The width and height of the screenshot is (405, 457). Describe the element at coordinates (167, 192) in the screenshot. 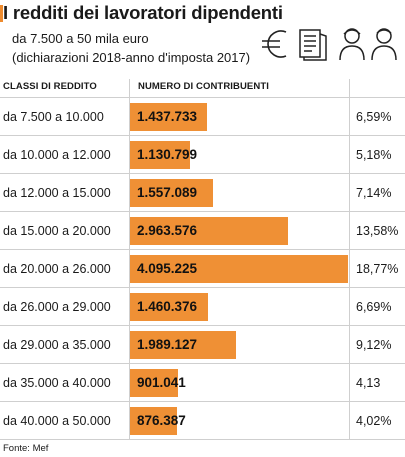

I see `bar-value-label: 1.557.089` at that location.